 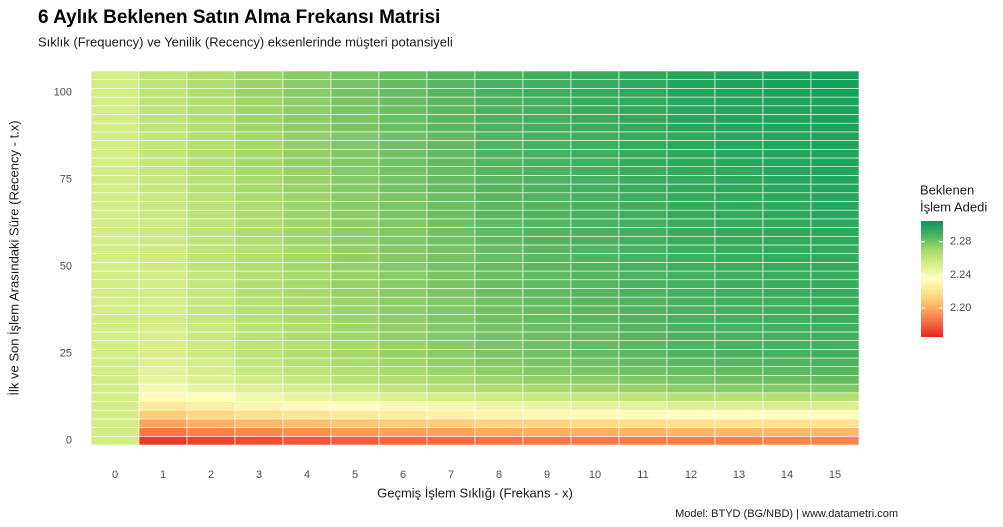 What do you see at coordinates (115, 475) in the screenshot?
I see `x-tick-label: 0` at bounding box center [115, 475].